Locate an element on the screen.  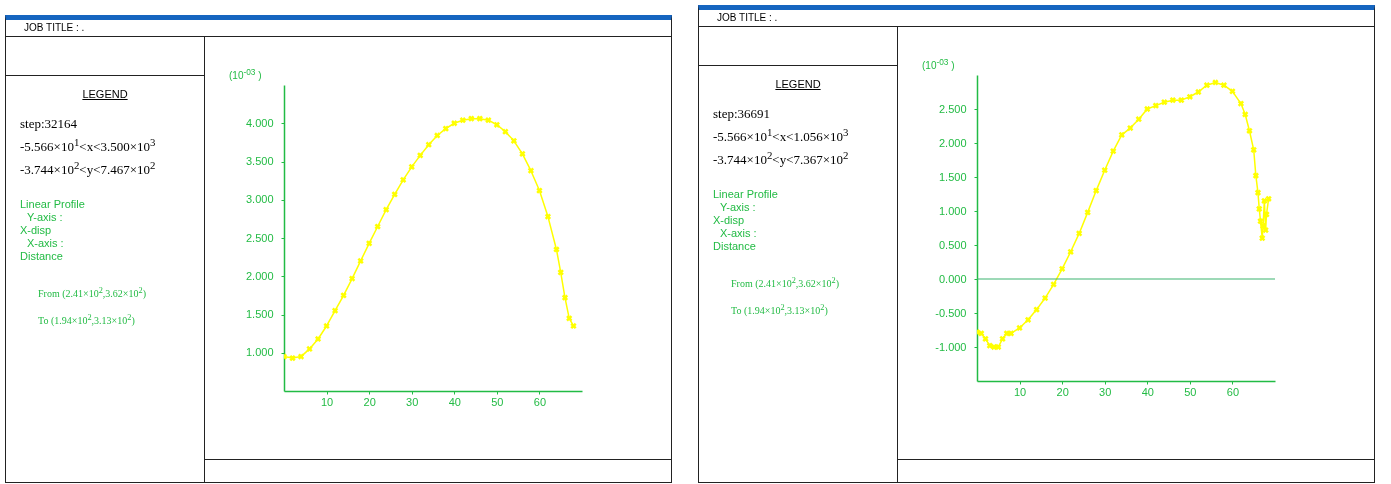
text: -3.744×10$^{2}$<y<7.467×10$^{2}$ is located at coordinates (88, 169).